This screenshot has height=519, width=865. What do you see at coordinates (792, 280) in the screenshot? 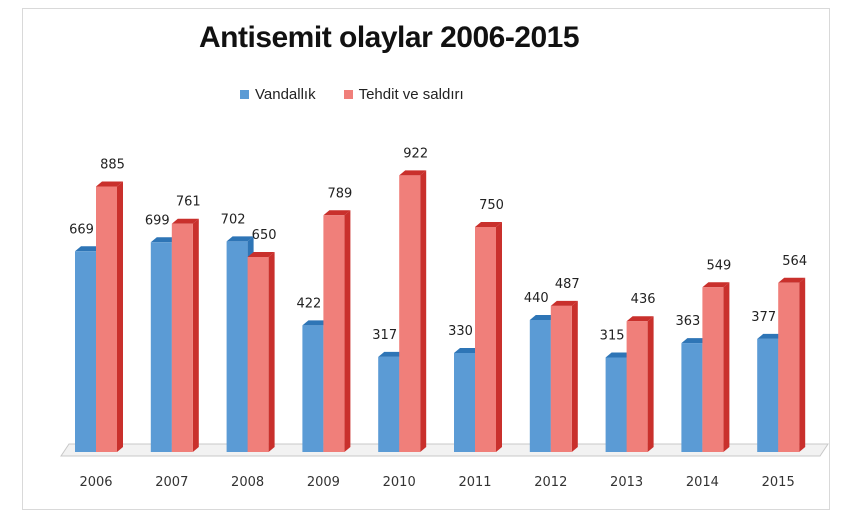
I see `bar-top-tehdit-2015` at bounding box center [792, 280].